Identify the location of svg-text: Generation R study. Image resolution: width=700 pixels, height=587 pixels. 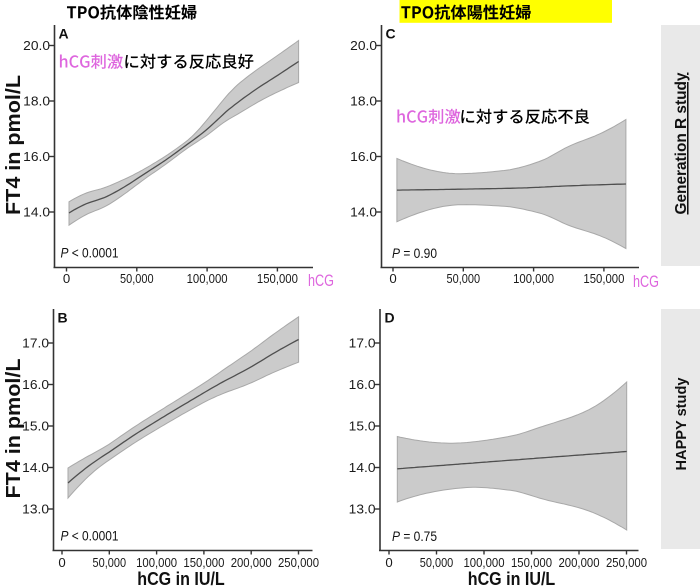
(681, 143).